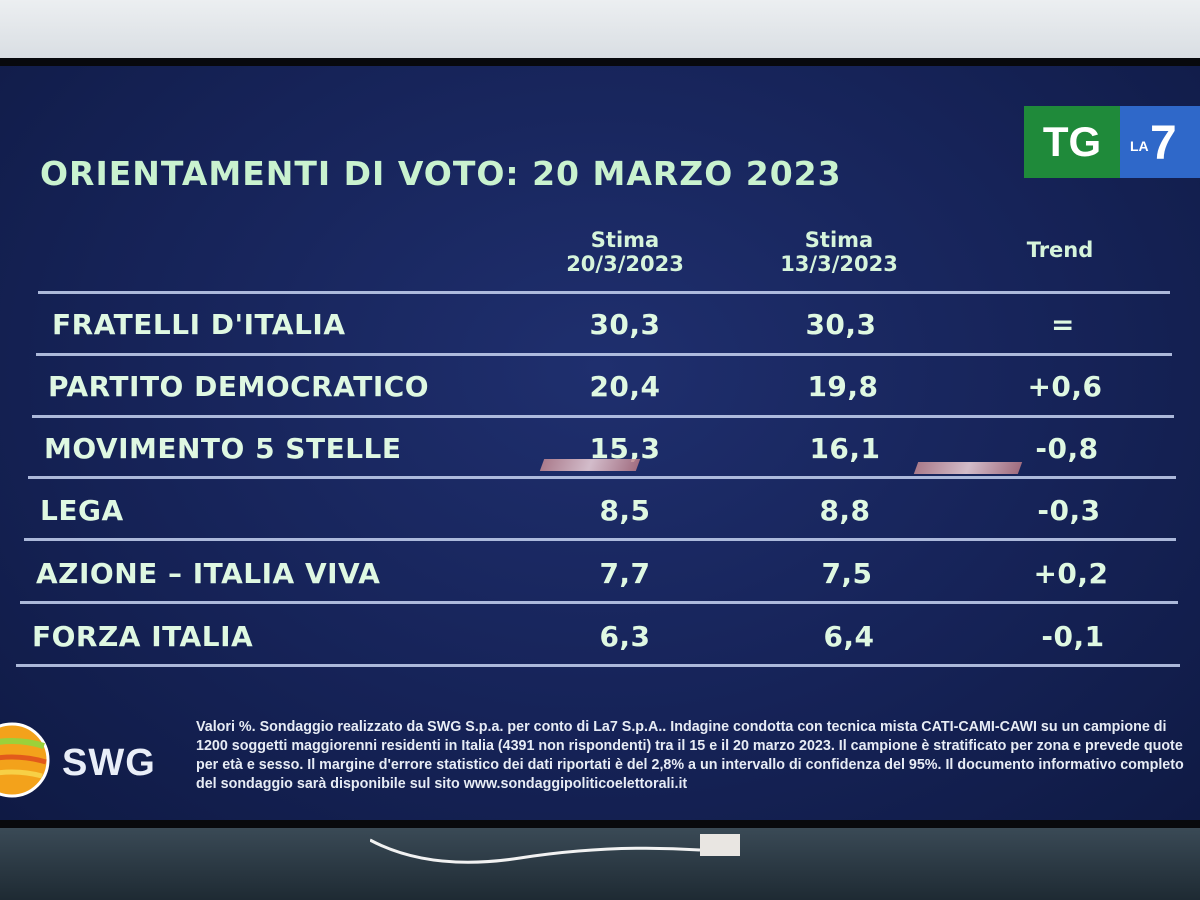 The image size is (1200, 900). What do you see at coordinates (223, 448) in the screenshot?
I see `party-name: MOVIMENTO 5 STELLE` at bounding box center [223, 448].